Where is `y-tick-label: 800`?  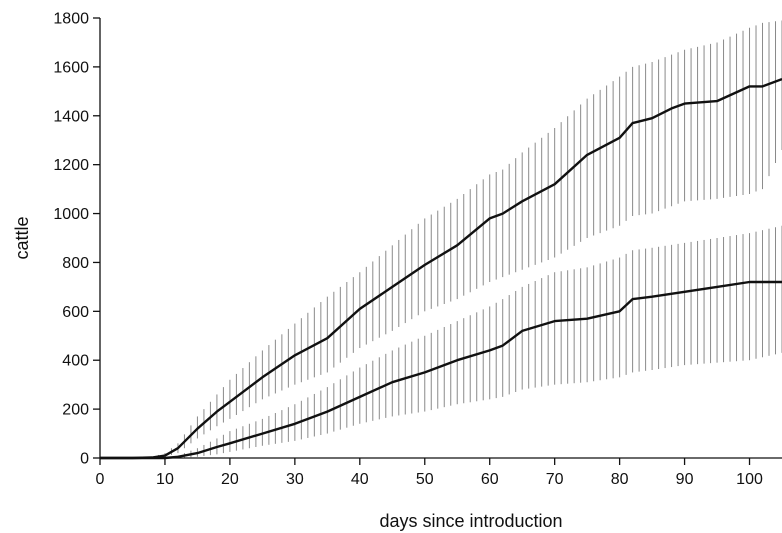 y-tick-label: 800 is located at coordinates (75, 263).